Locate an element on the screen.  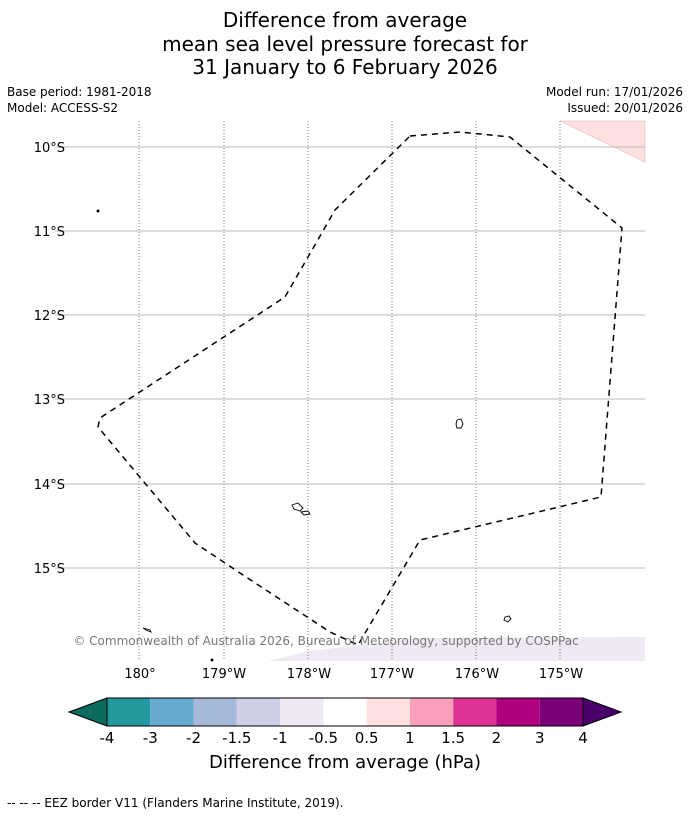
island-edge is located at coordinates (212, 660).